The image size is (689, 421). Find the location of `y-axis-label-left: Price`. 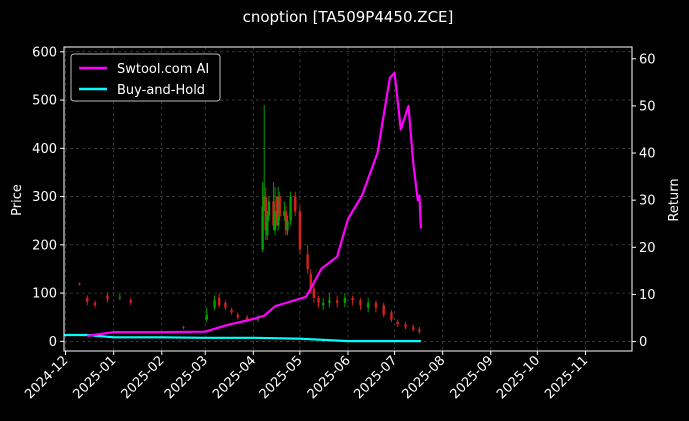

y-axis-label-left: Price is located at coordinates (17, 200).